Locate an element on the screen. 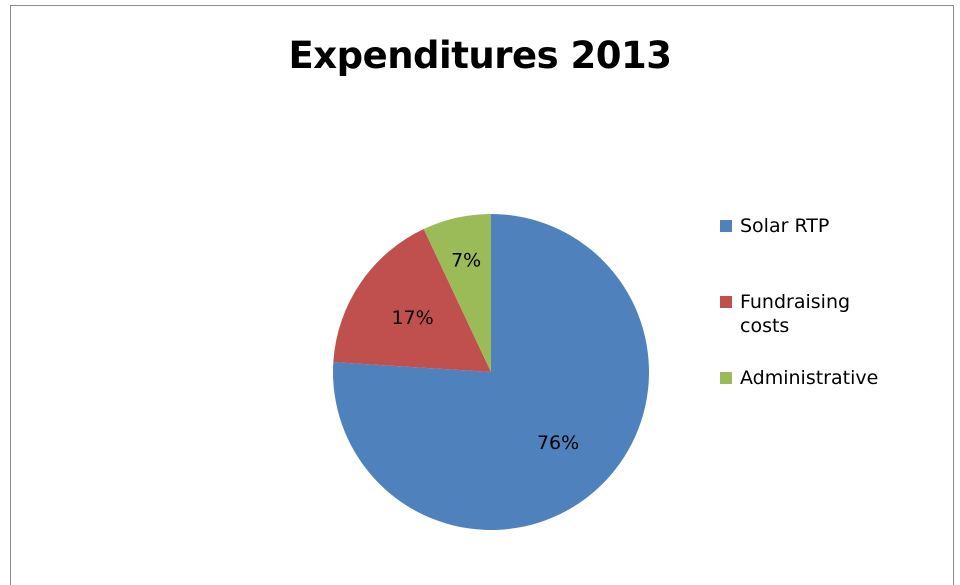 The image size is (960, 585). legend-item-solar-rtp: Solar RTP is located at coordinates (805, 226).